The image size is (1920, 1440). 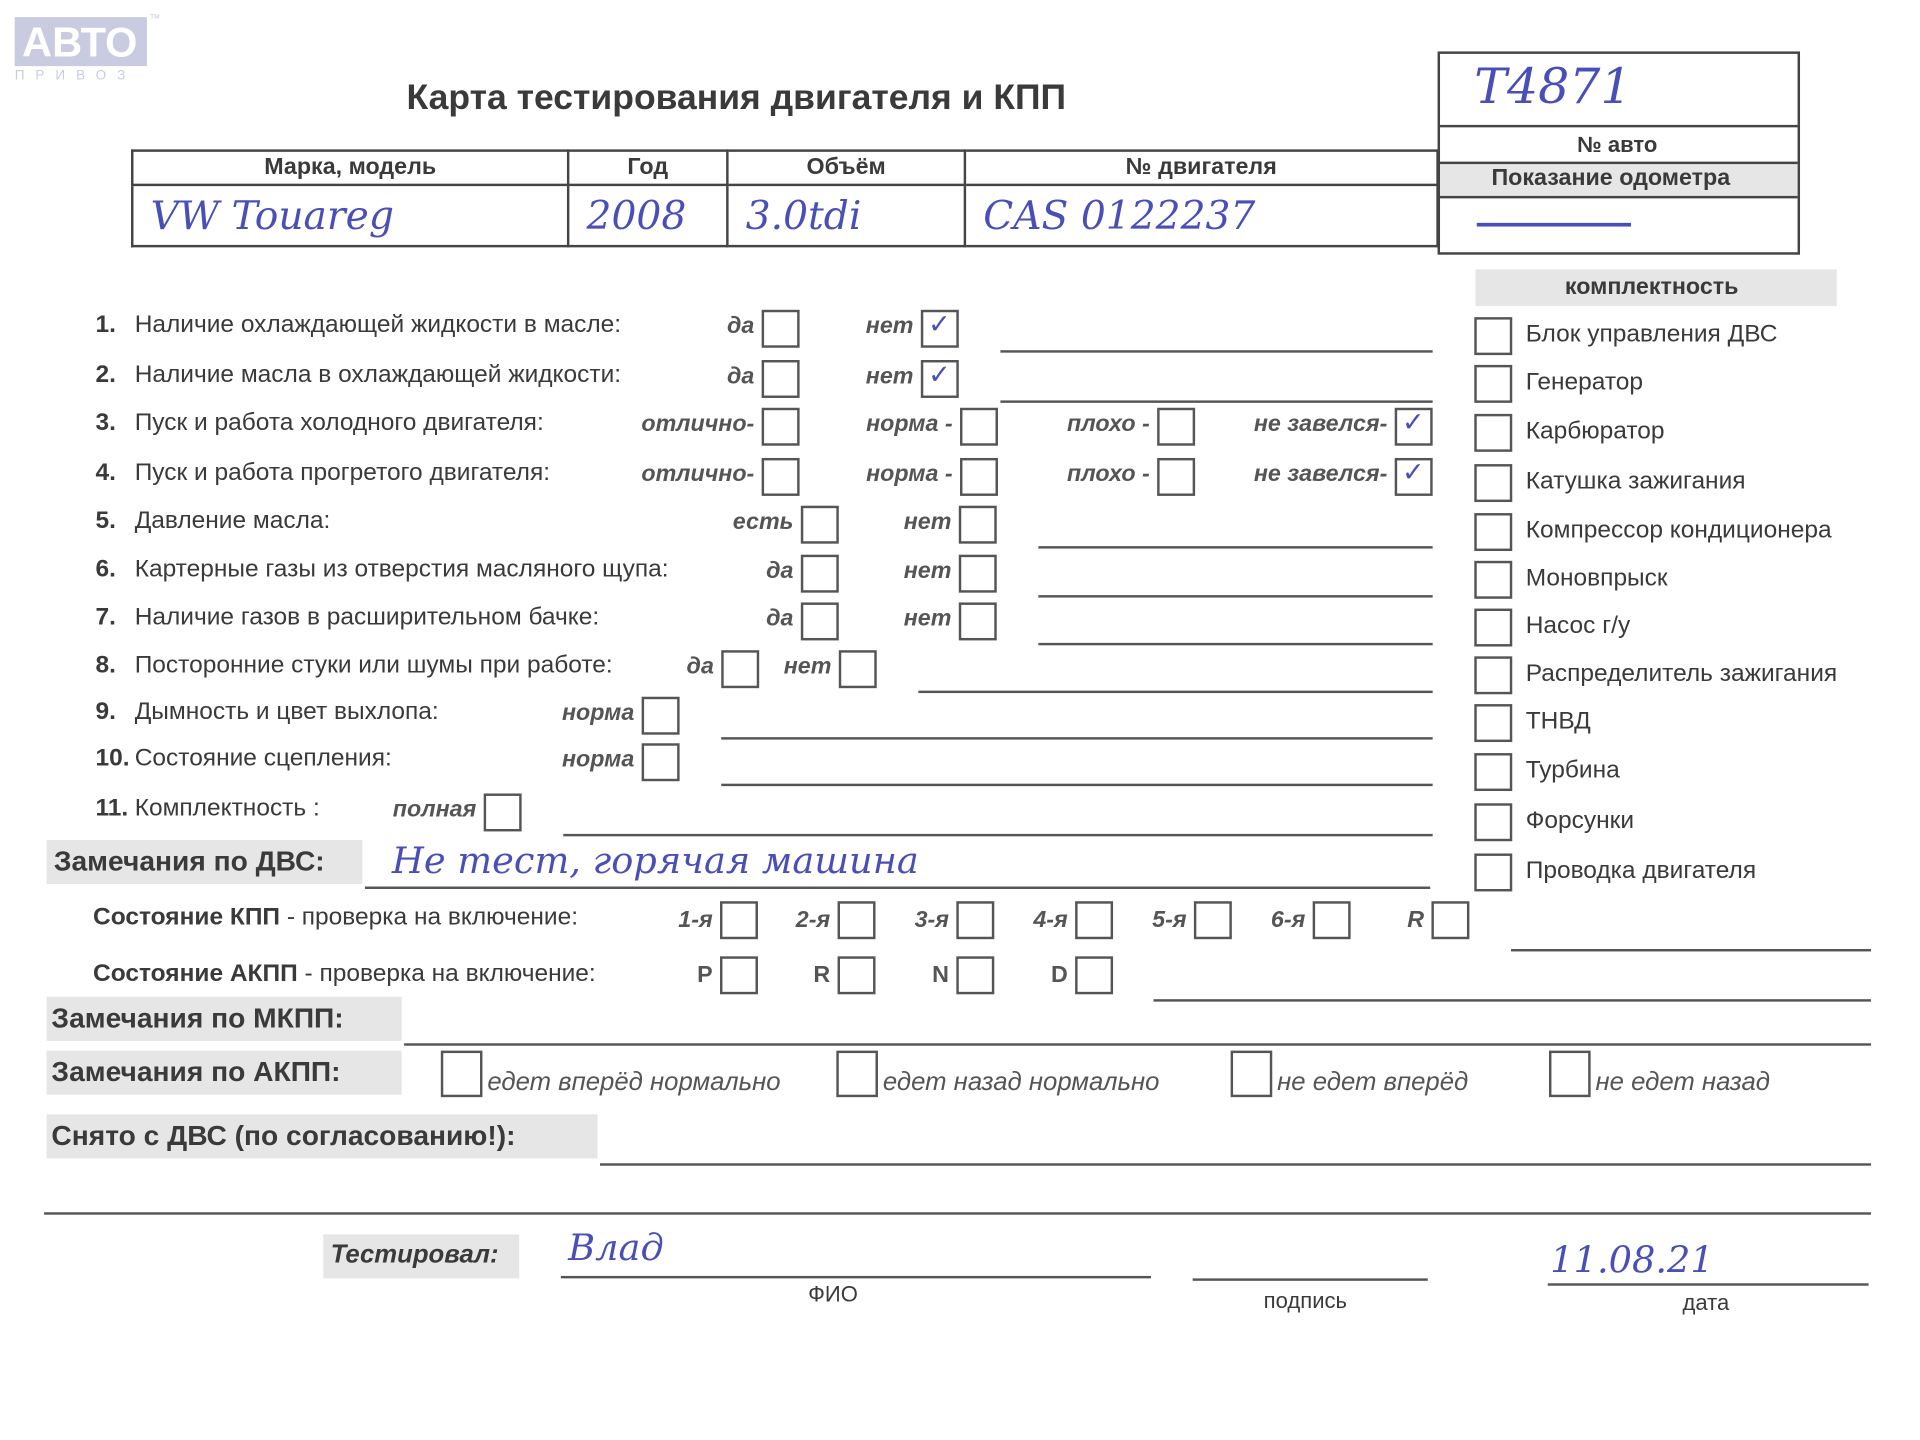 I want to click on component-label: Карбюратор, so click(x=1595, y=431).